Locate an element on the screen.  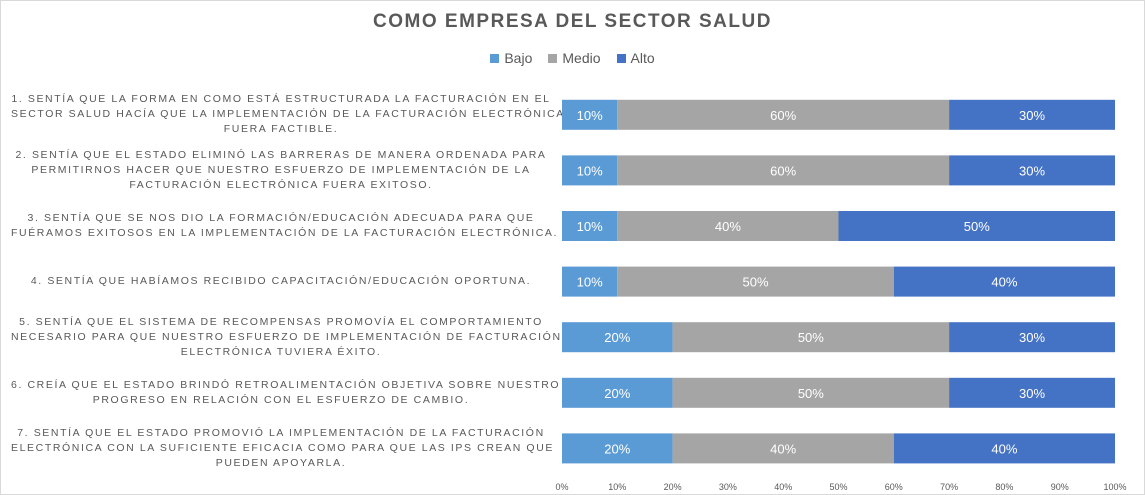
x-tick-label: 70% is located at coordinates (949, 487).